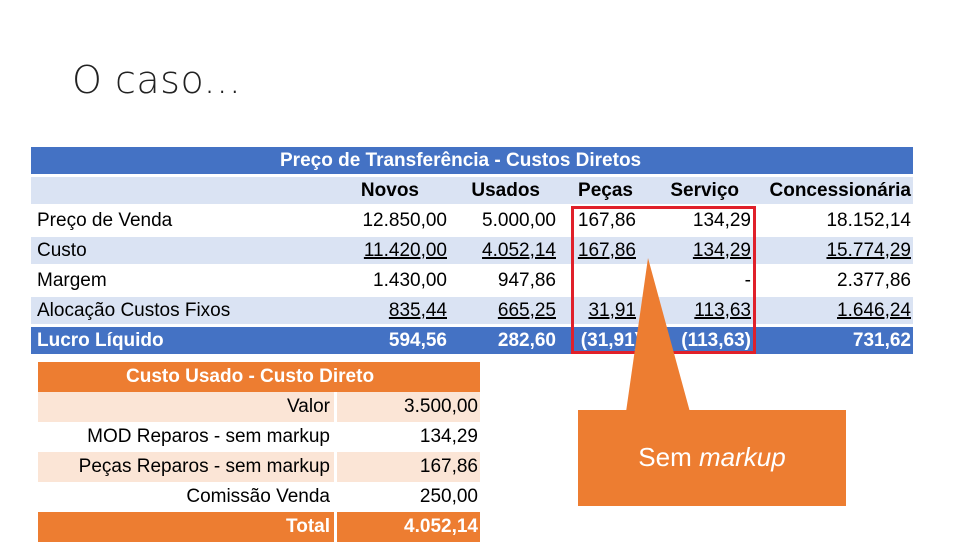  What do you see at coordinates (668, 457) in the screenshot?
I see `callout-prefix: Sem` at bounding box center [668, 457].